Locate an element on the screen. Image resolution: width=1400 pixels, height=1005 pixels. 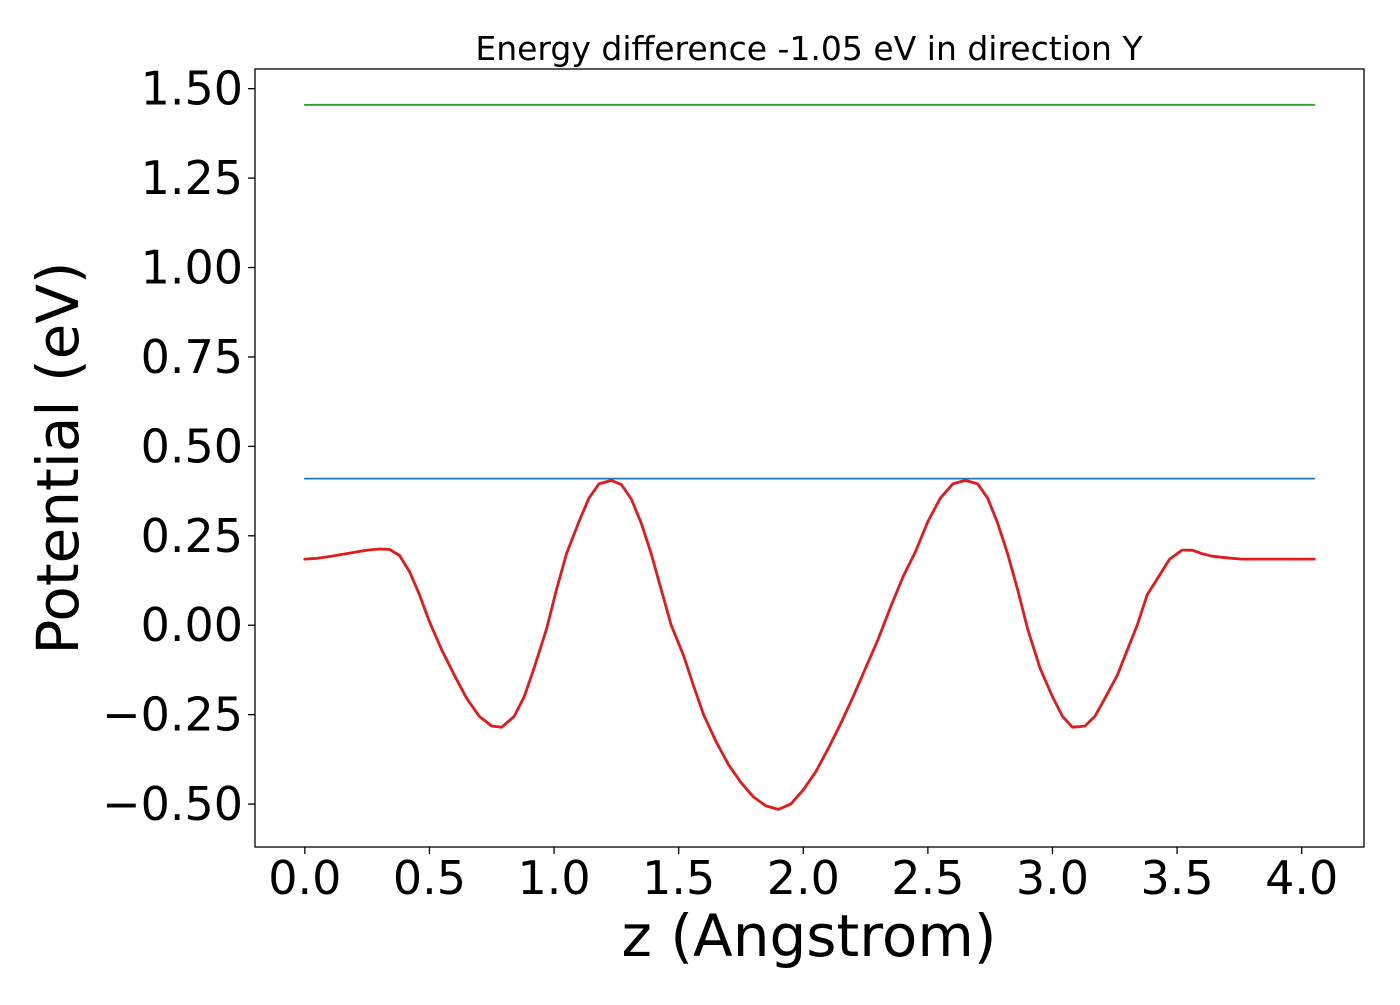
x-axis-label: z (Angstrom) is located at coordinates (809, 936).